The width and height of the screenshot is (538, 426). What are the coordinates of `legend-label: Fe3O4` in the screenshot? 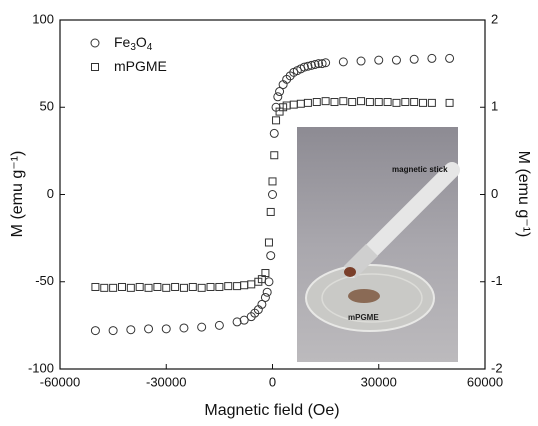 It's located at (133, 43).